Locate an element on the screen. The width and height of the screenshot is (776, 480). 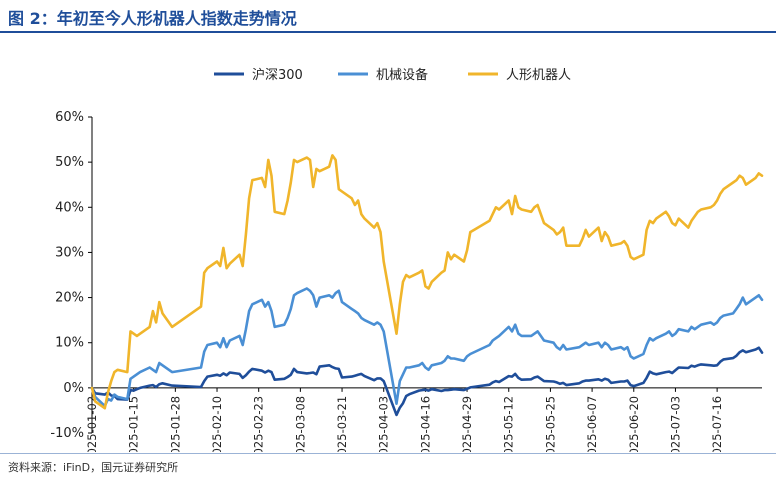
x-tick-label: 2025-05-12 is located at coordinates (509, 424).